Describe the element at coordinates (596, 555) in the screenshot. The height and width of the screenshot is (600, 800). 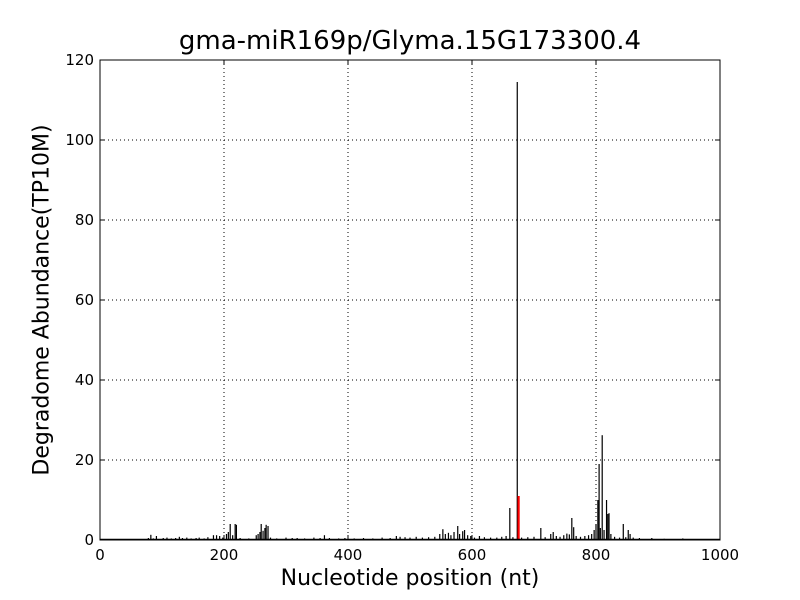
I see `x-tick-label: 800` at that location.